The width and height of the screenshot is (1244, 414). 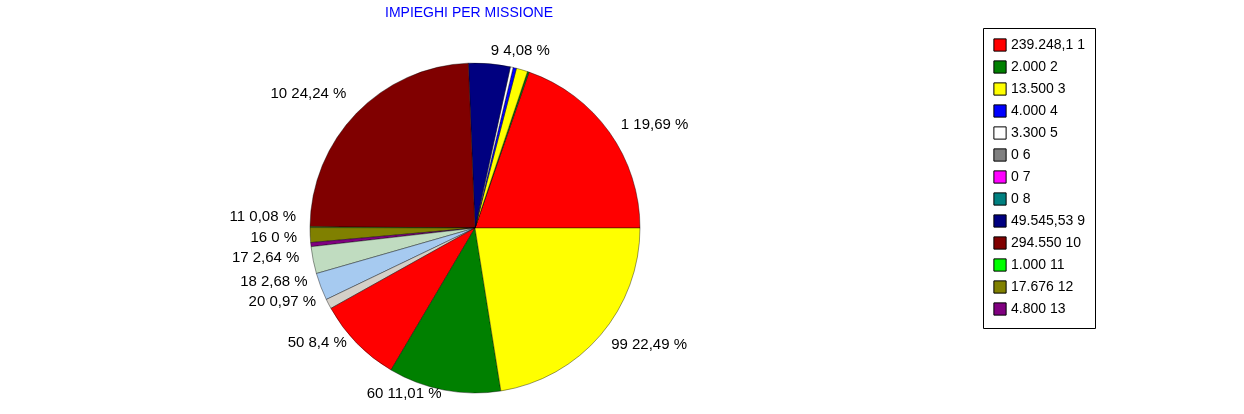 What do you see at coordinates (1021, 154) in the screenshot?
I see `legend-label: 0 6` at bounding box center [1021, 154].